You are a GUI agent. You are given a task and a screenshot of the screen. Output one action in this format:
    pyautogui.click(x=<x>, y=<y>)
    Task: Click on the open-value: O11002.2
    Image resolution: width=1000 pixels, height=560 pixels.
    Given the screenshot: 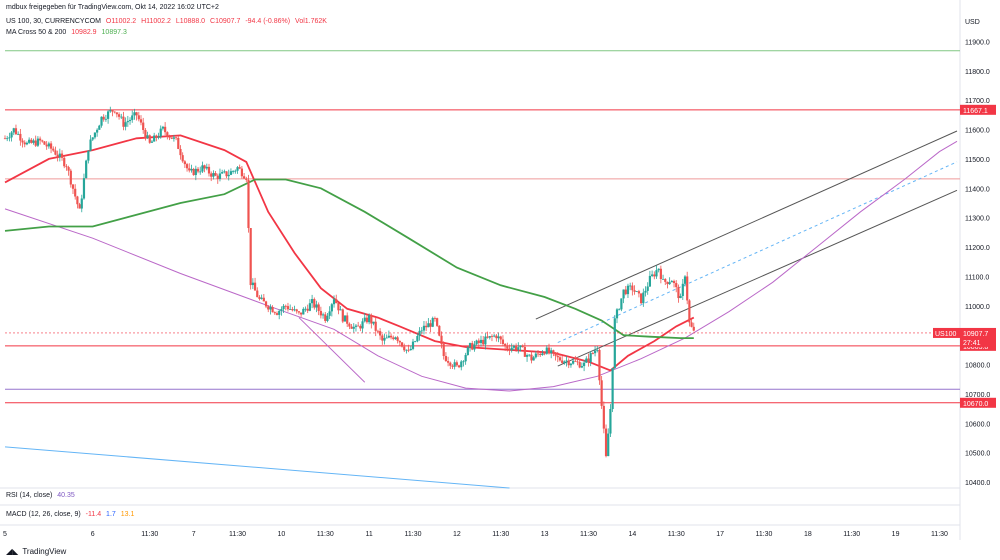 What is the action you would take?
    pyautogui.click(x=121, y=21)
    